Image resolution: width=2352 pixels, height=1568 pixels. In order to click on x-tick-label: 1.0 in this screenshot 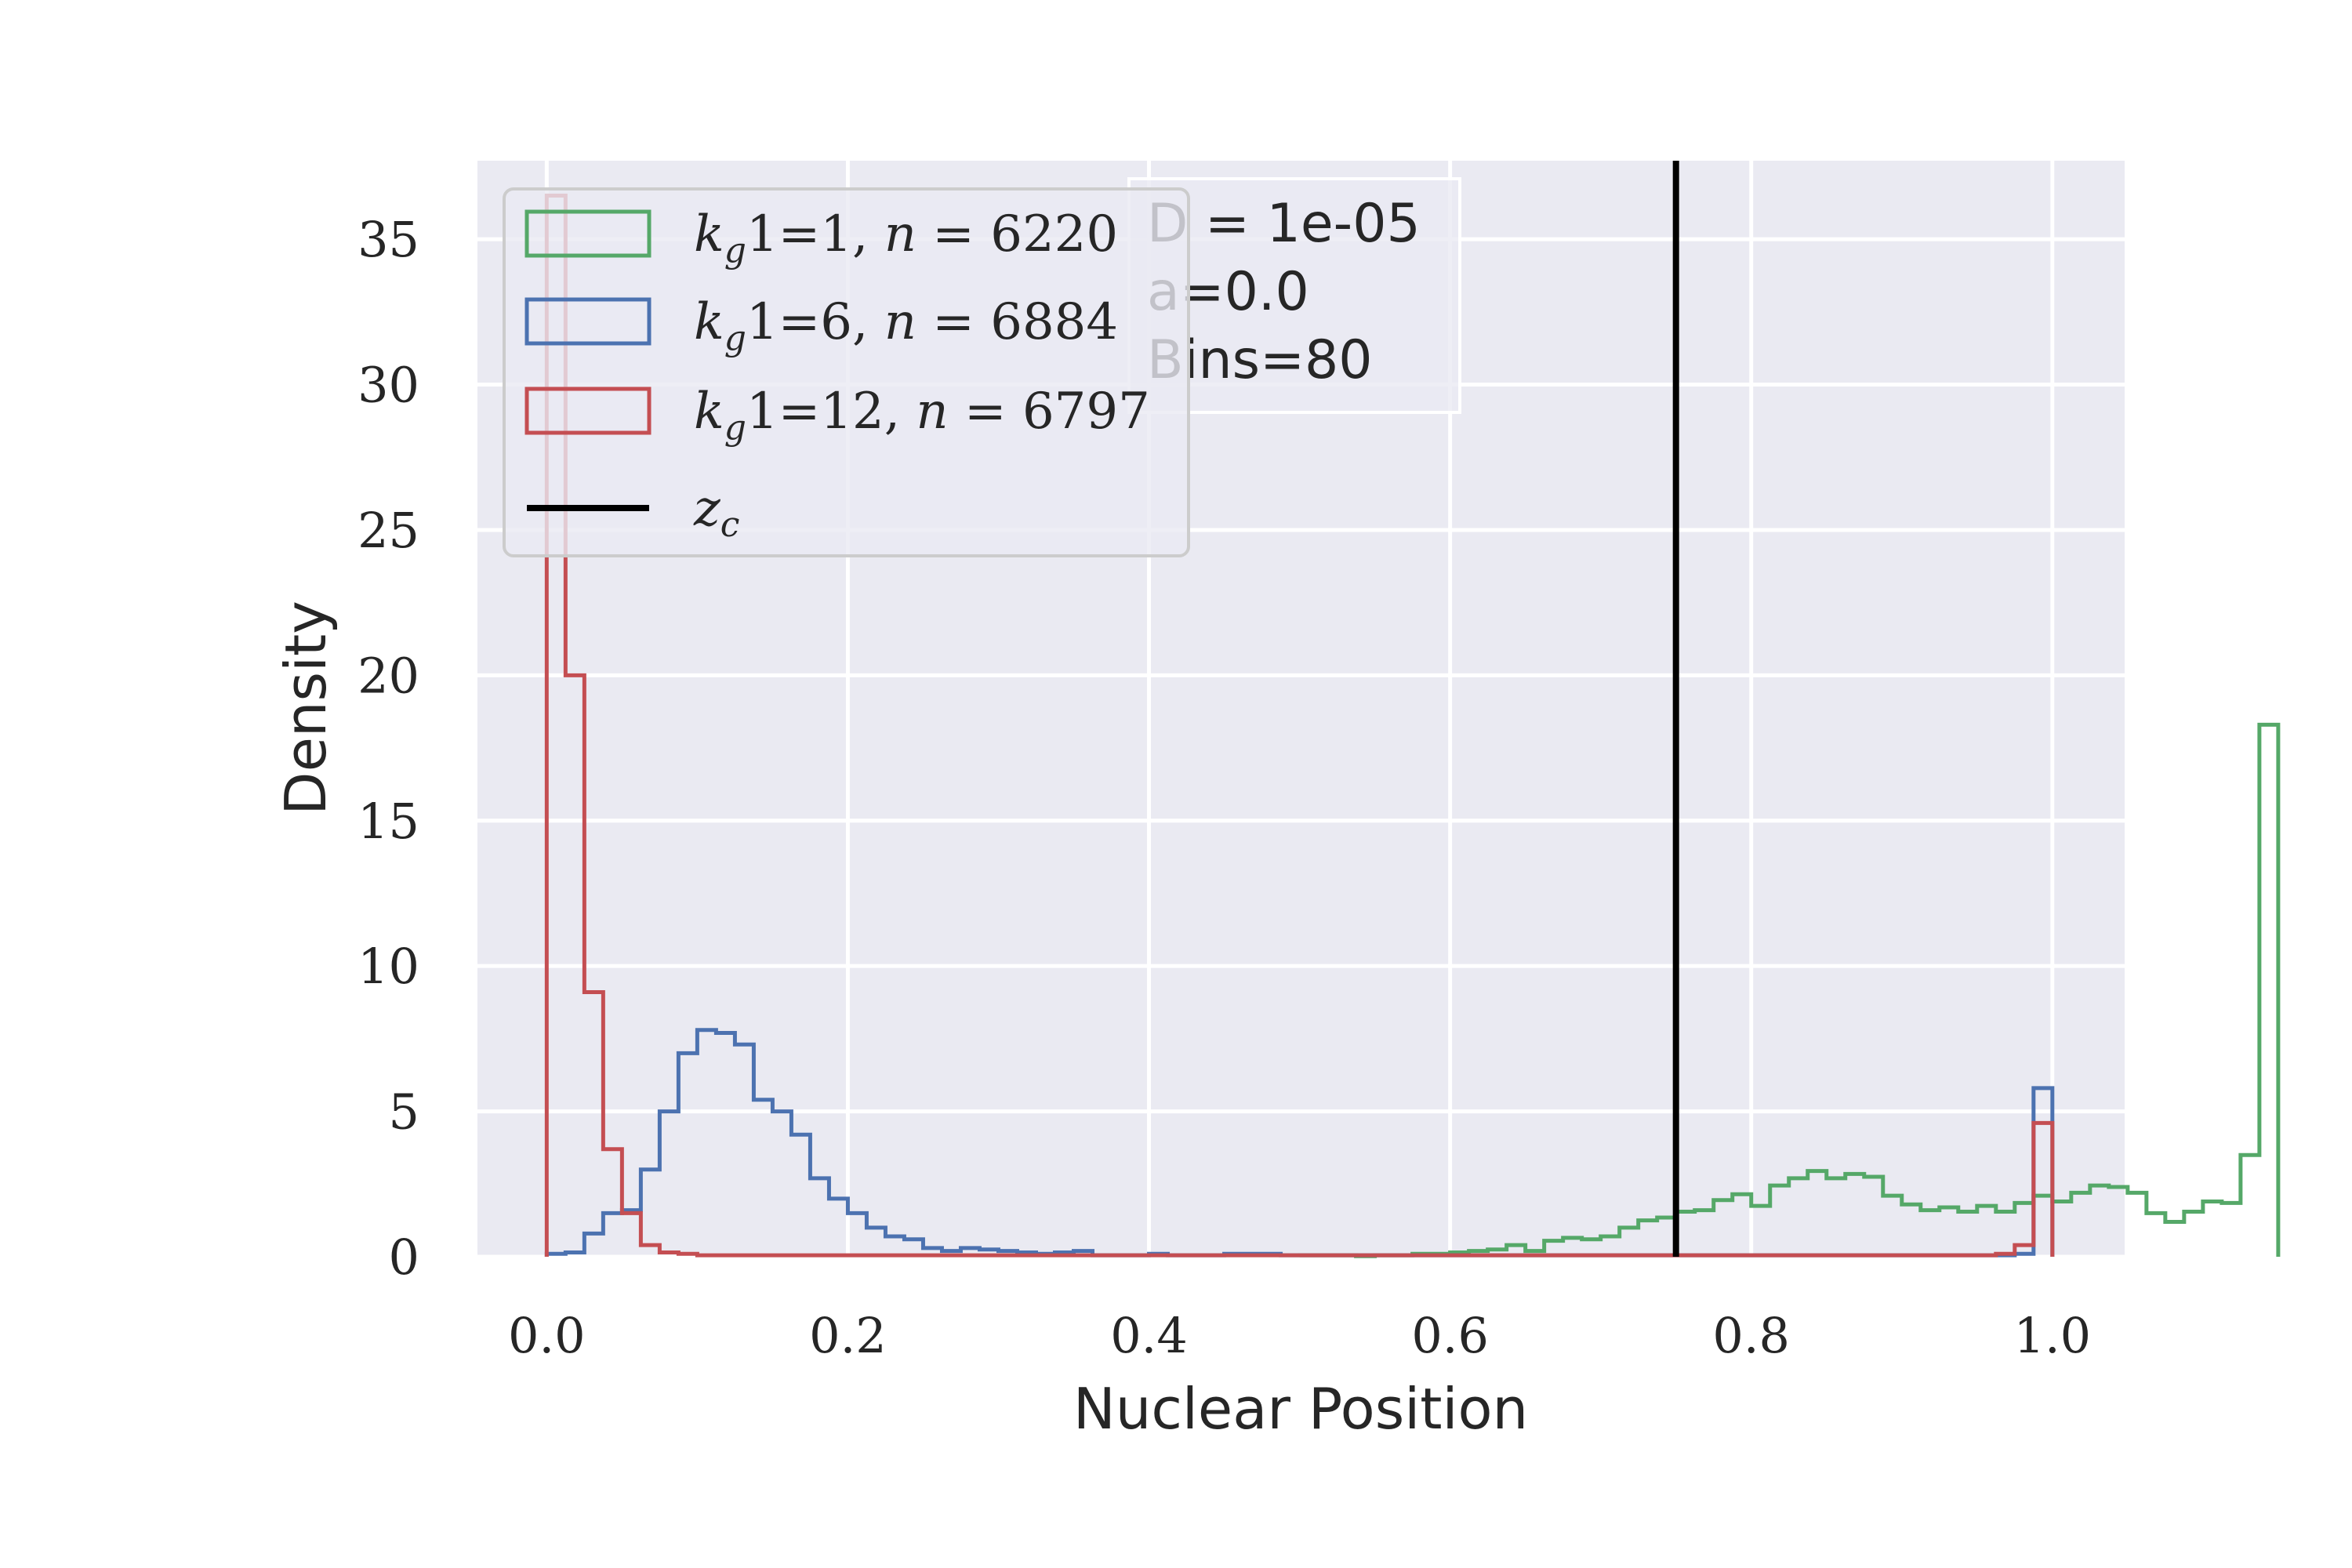, I will do `click(2053, 1335)`.